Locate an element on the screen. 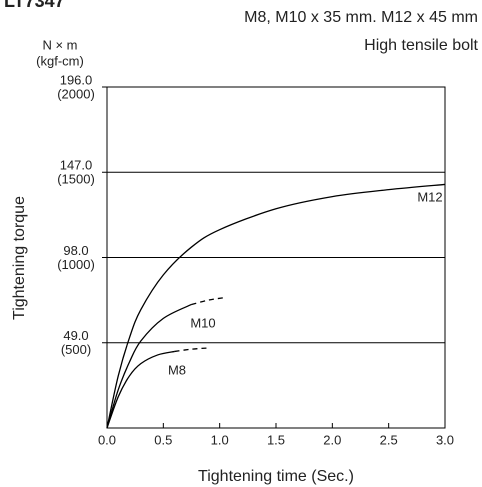  y-tick-label: 49.0 is located at coordinates (75, 335).